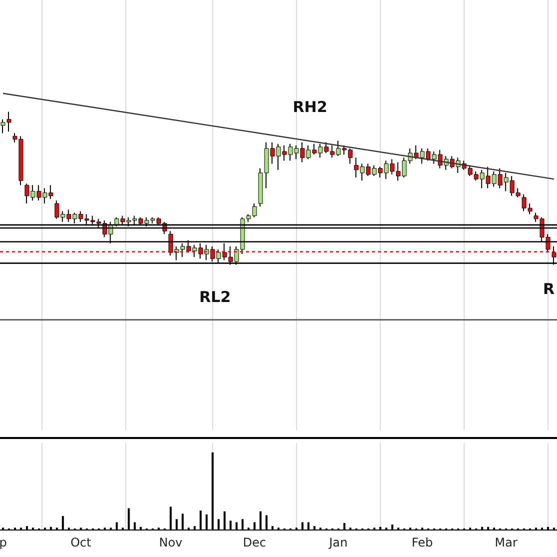 The height and width of the screenshot is (557, 557). What do you see at coordinates (506, 543) in the screenshot?
I see `x-tick-label: Mar` at bounding box center [506, 543].